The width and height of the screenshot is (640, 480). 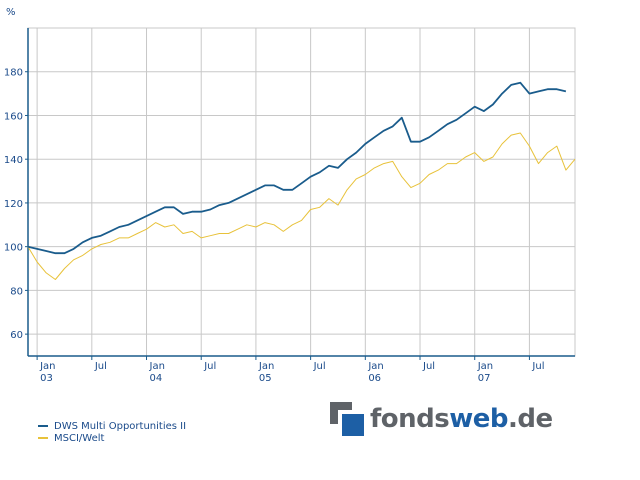 What do you see at coordinates (43, 438) in the screenshot?
I see `legend-swatch-benchmark` at bounding box center [43, 438].